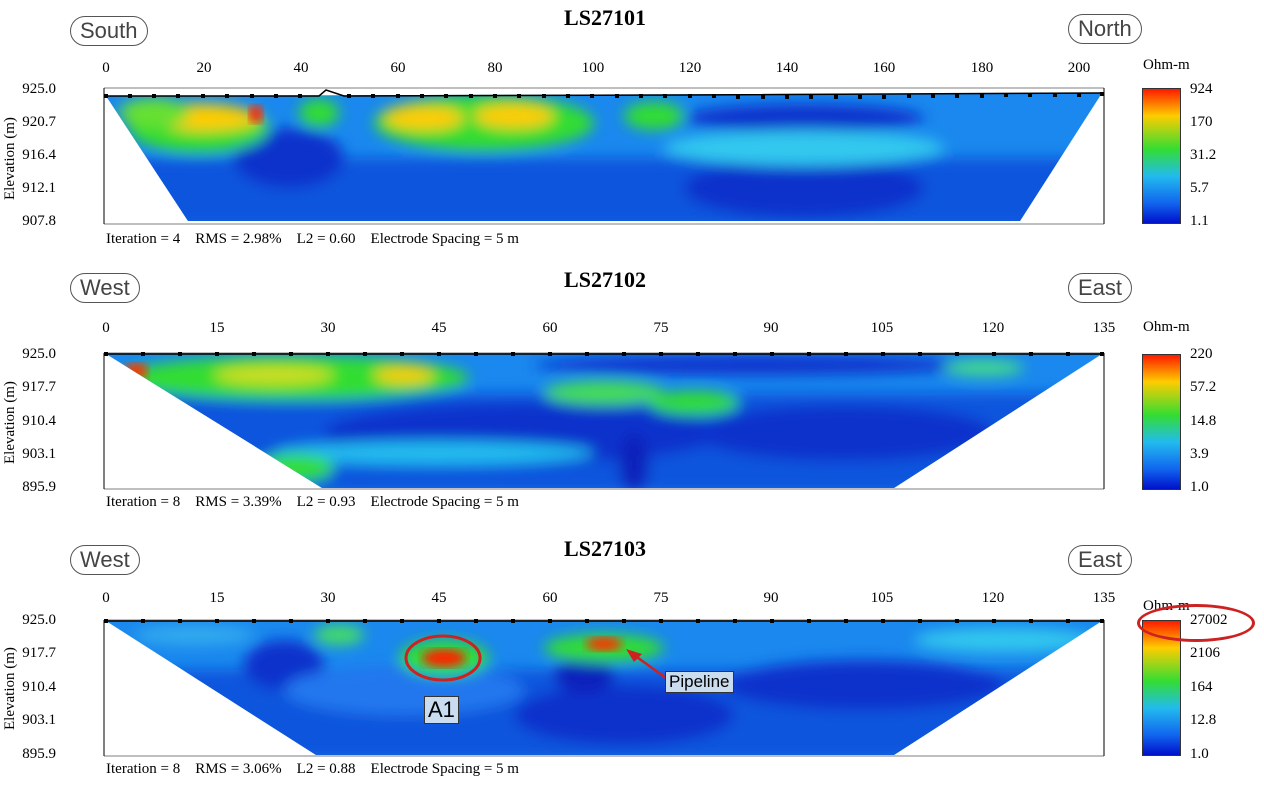 The height and width of the screenshot is (786, 1264). What do you see at coordinates (1199, 188) in the screenshot?
I see `colorbar-tick-label: 5.7` at bounding box center [1199, 188].